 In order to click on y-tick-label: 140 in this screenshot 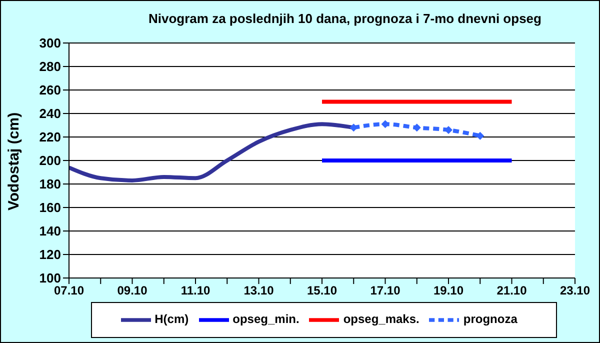, I will do `click(50, 231)`.